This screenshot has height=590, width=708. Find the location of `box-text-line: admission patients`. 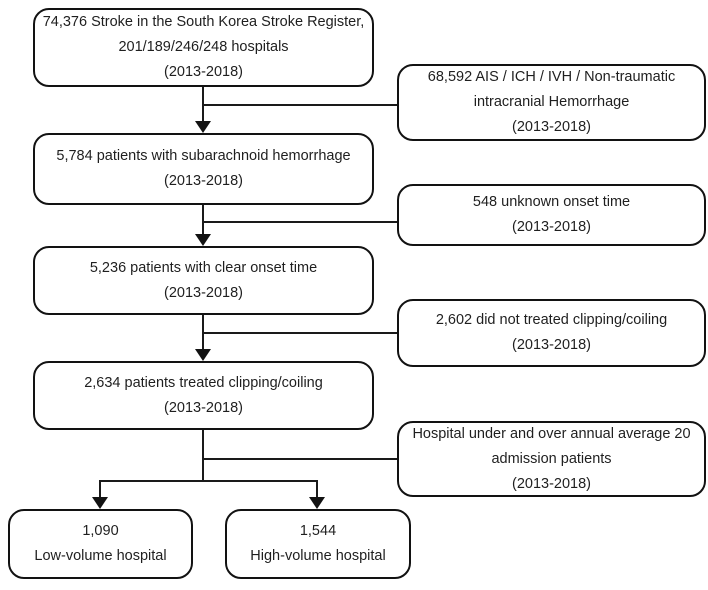

box-text-line: admission patients is located at coordinates (551, 458).